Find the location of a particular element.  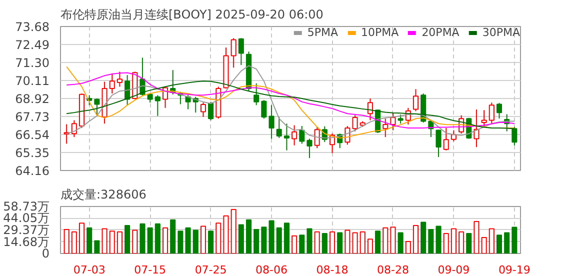

x-tick-label: 08-18 is located at coordinates (332, 270).